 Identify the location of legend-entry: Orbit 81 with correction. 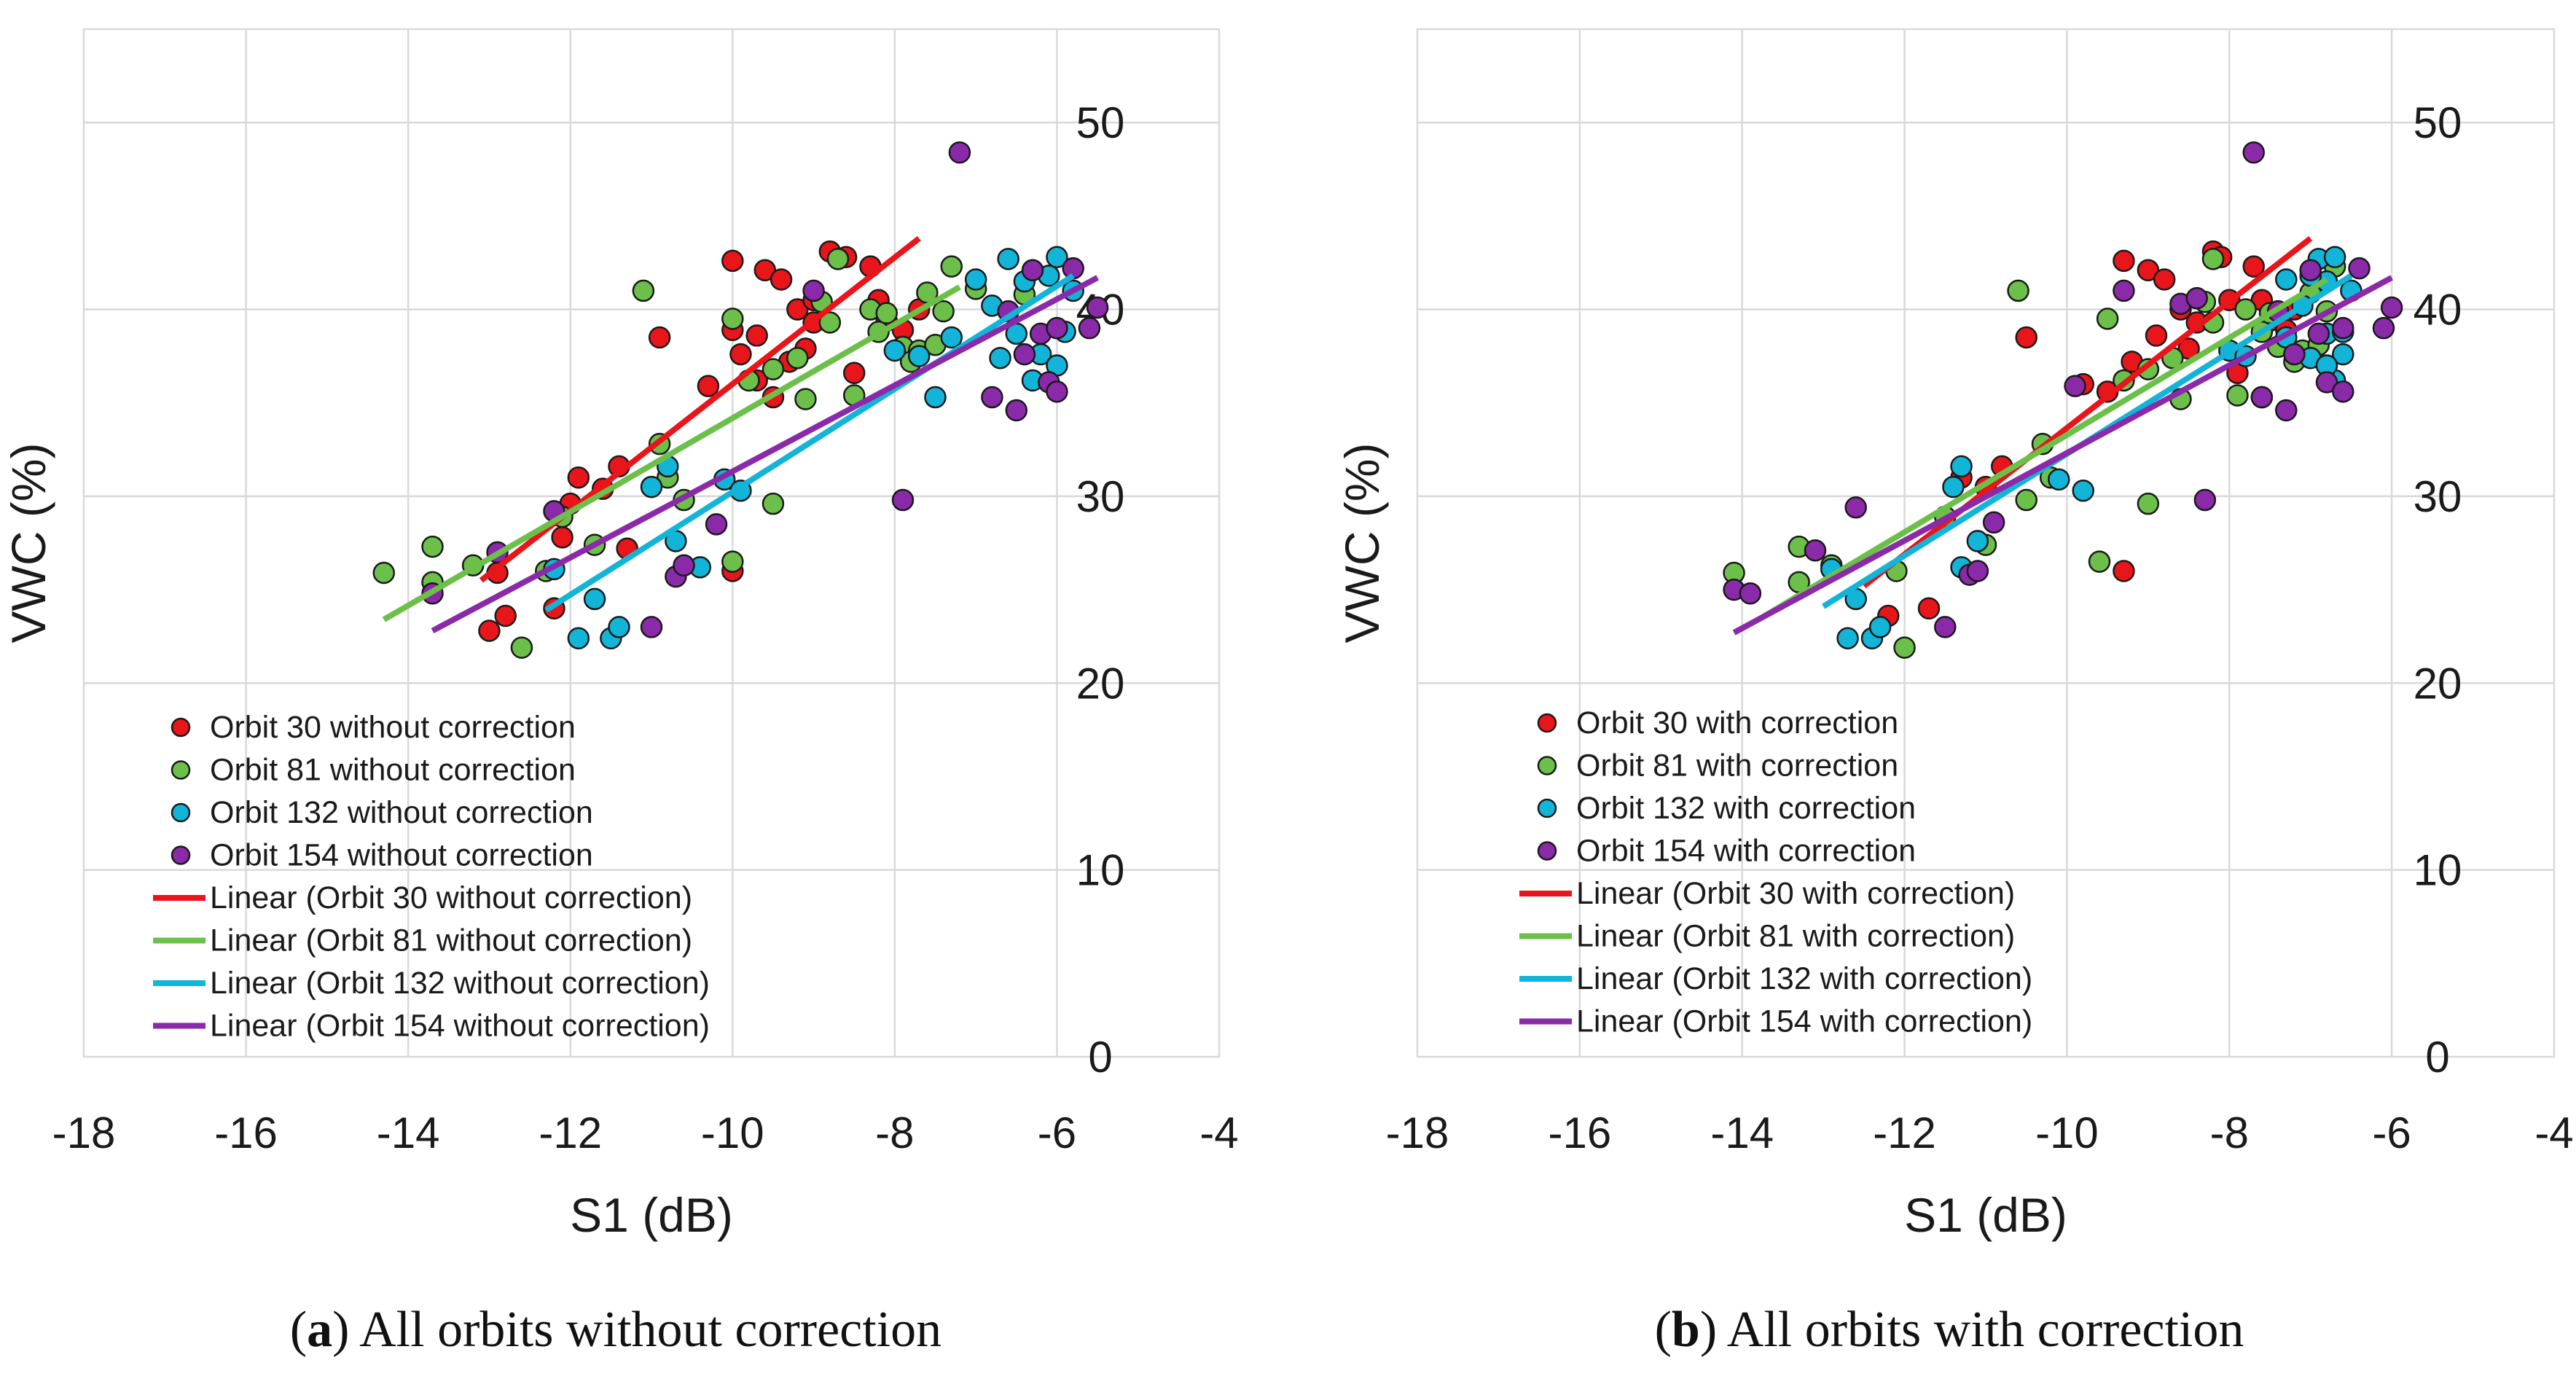
(1737, 765).